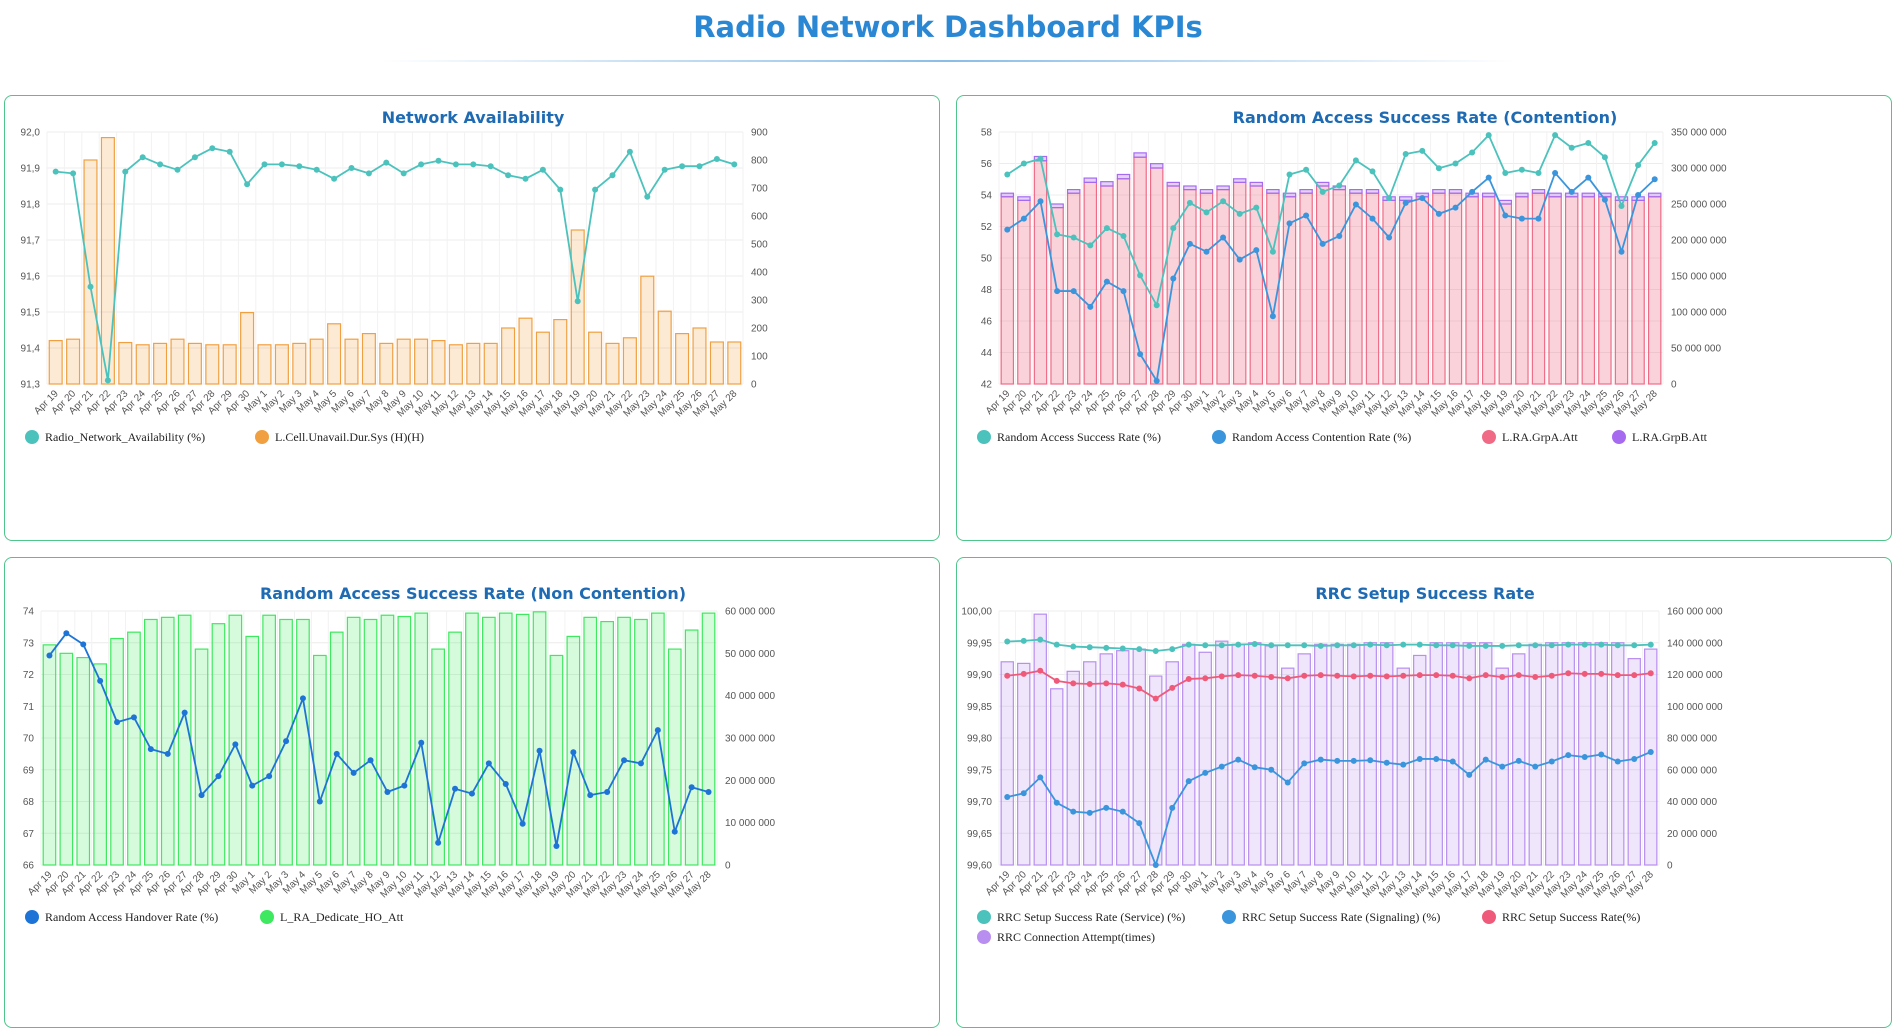 The image size is (1896, 1031). What do you see at coordinates (750, 739) in the screenshot?
I see `y-right-tick-label: 30 000 000` at bounding box center [750, 739].